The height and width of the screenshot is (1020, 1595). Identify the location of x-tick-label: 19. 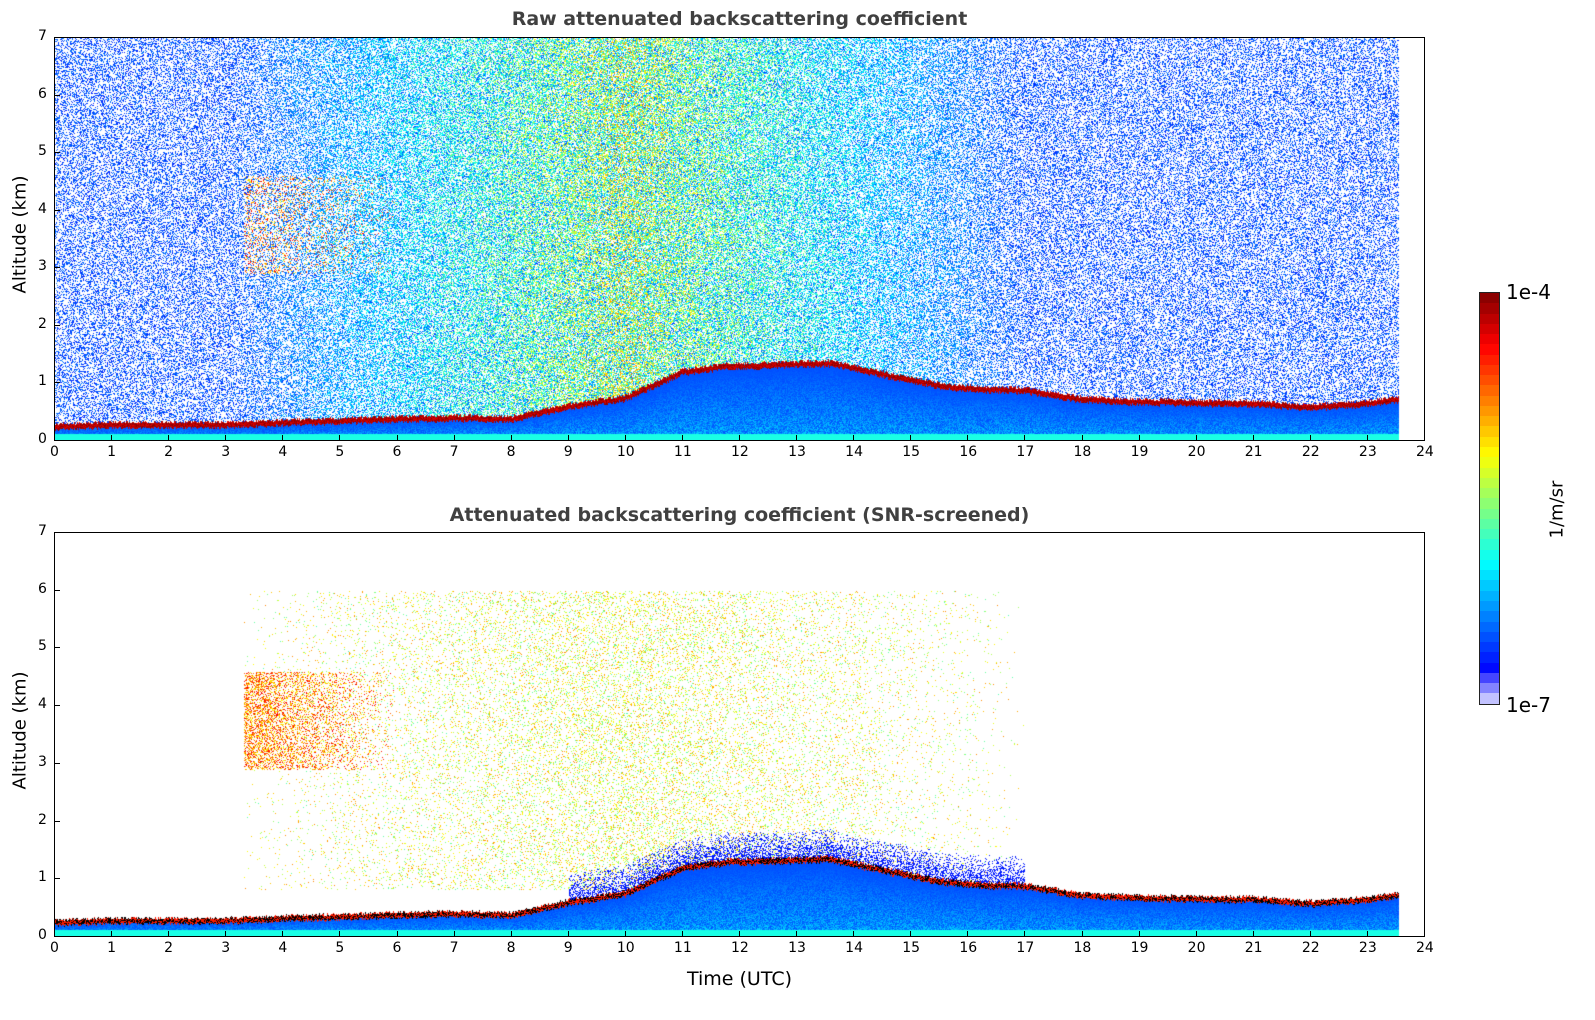
(1139, 948).